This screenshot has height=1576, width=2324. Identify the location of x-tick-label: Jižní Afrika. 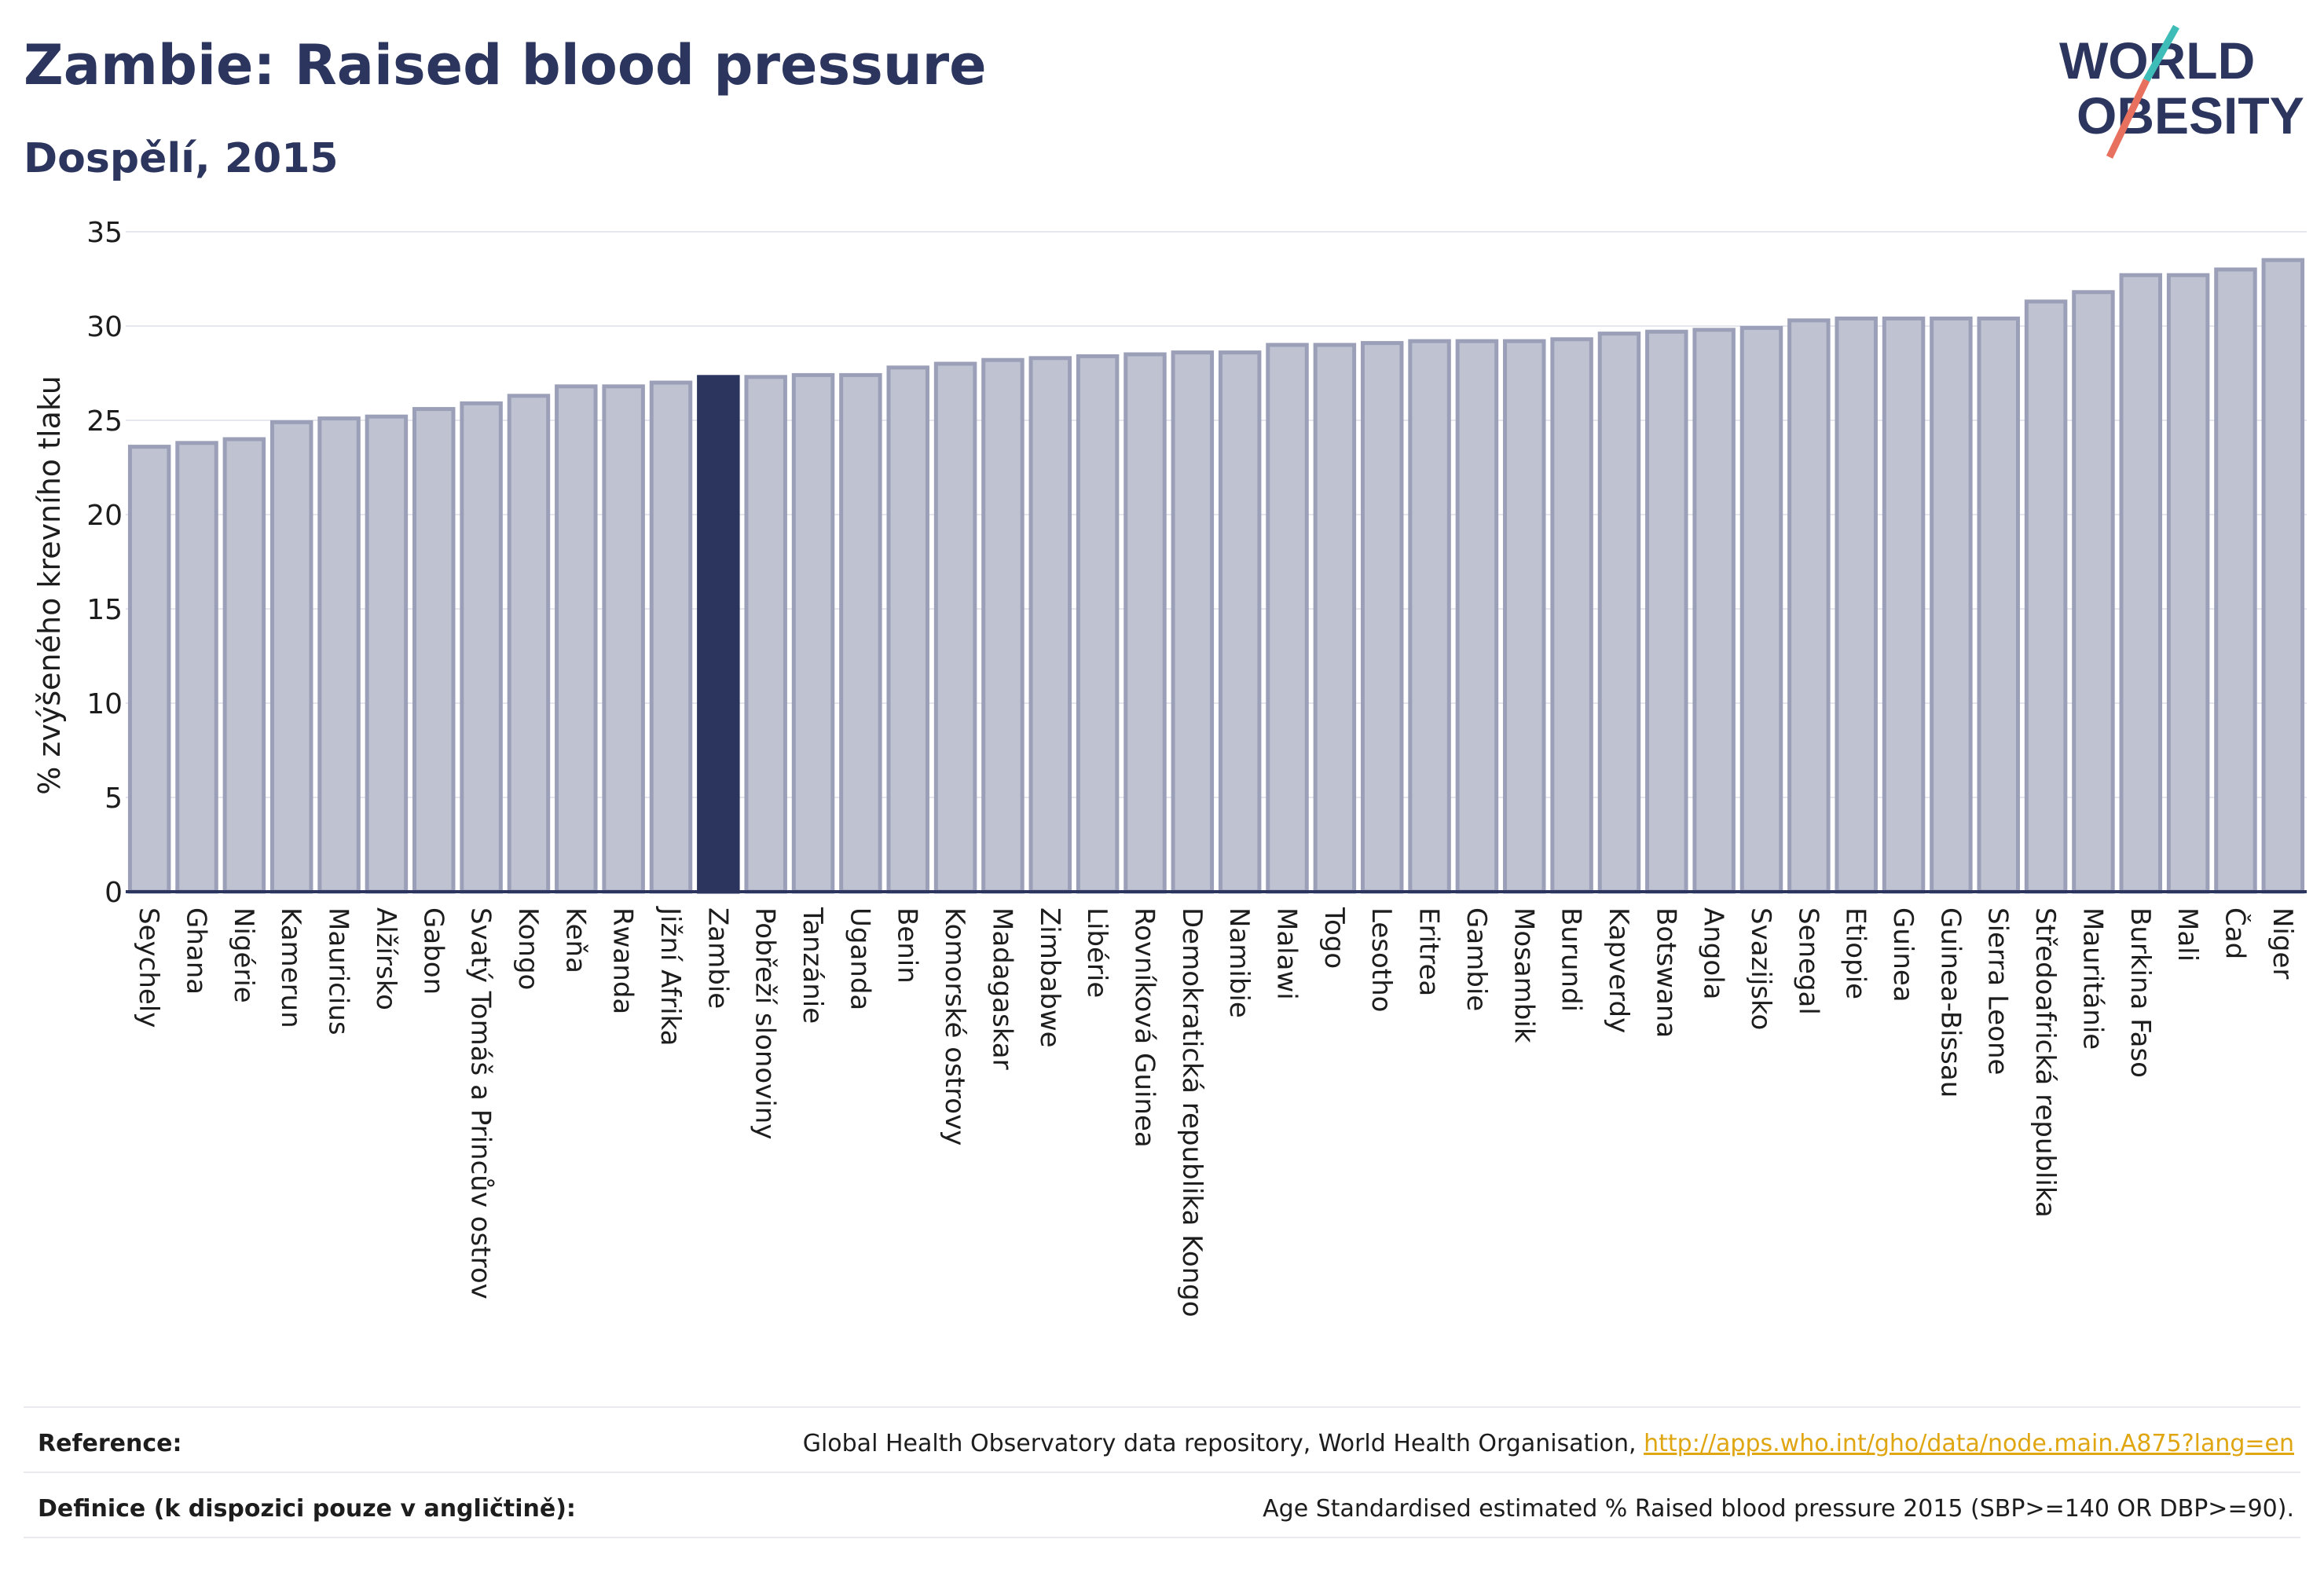
(670, 976).